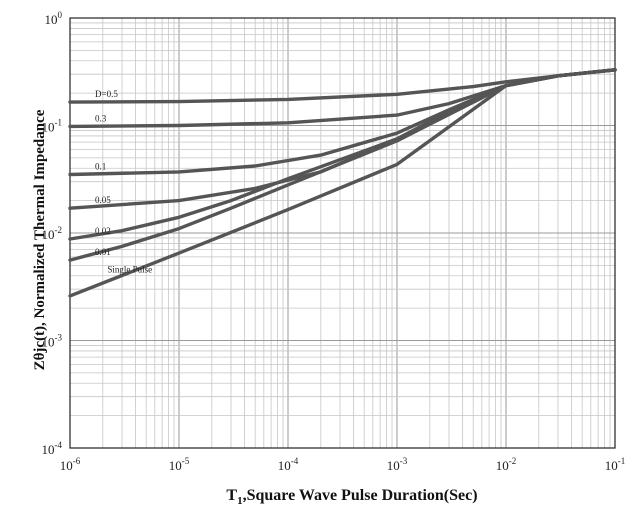 The width and height of the screenshot is (641, 510). Describe the element at coordinates (506, 464) in the screenshot. I see `x-tick-label: 10⁻²` at that location.